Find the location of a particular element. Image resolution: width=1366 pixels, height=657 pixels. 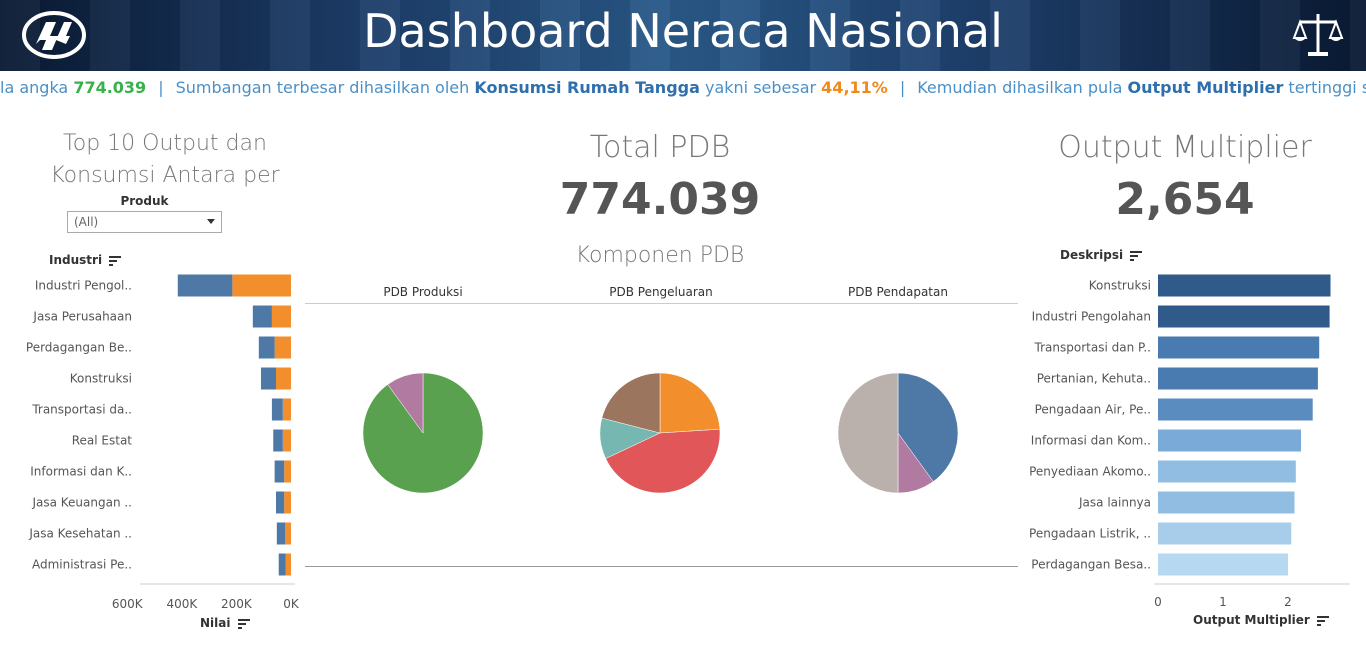

category-label: Penyediaan Akomo.. is located at coordinates (1090, 472).